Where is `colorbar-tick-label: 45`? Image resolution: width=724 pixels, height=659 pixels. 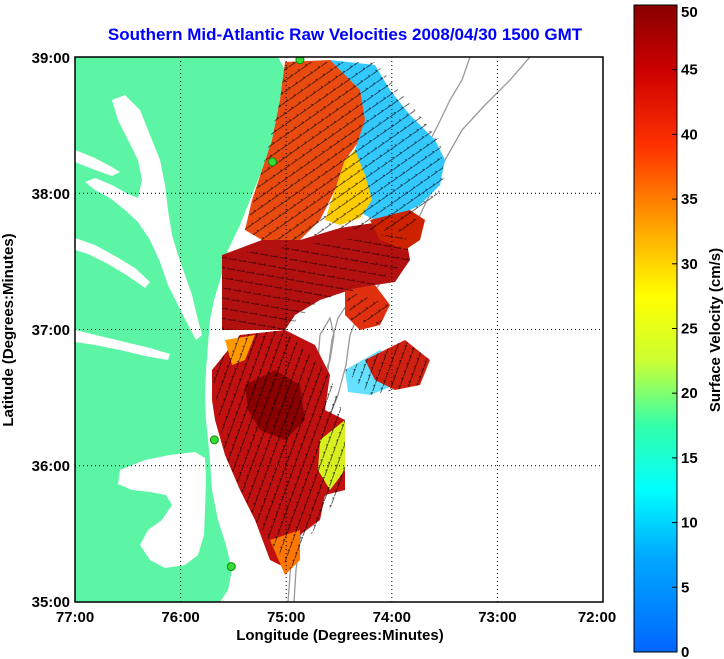
colorbar-tick-label: 45 is located at coordinates (689, 70).